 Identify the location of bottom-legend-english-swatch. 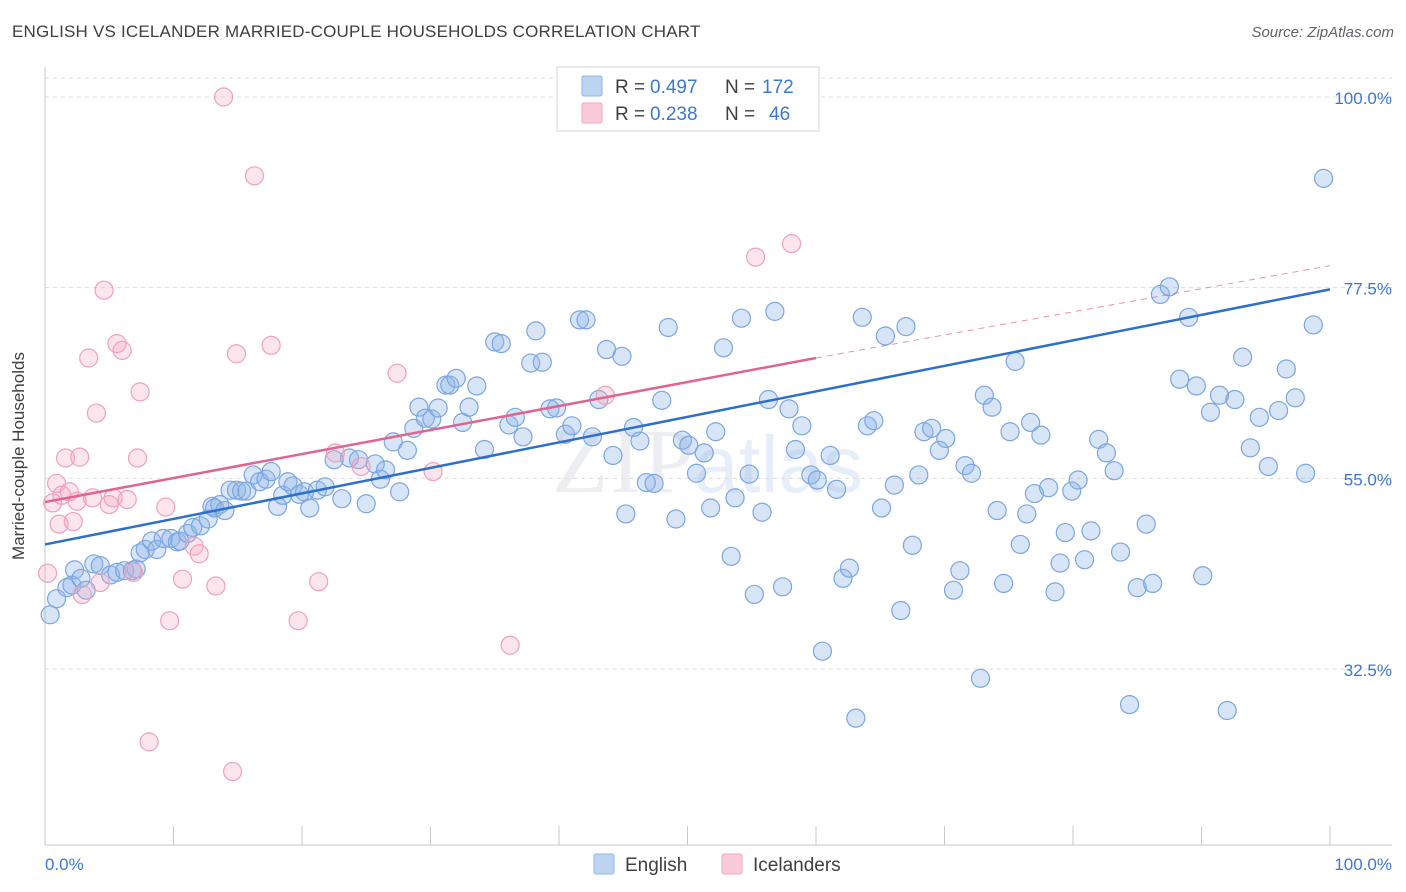
(604, 864).